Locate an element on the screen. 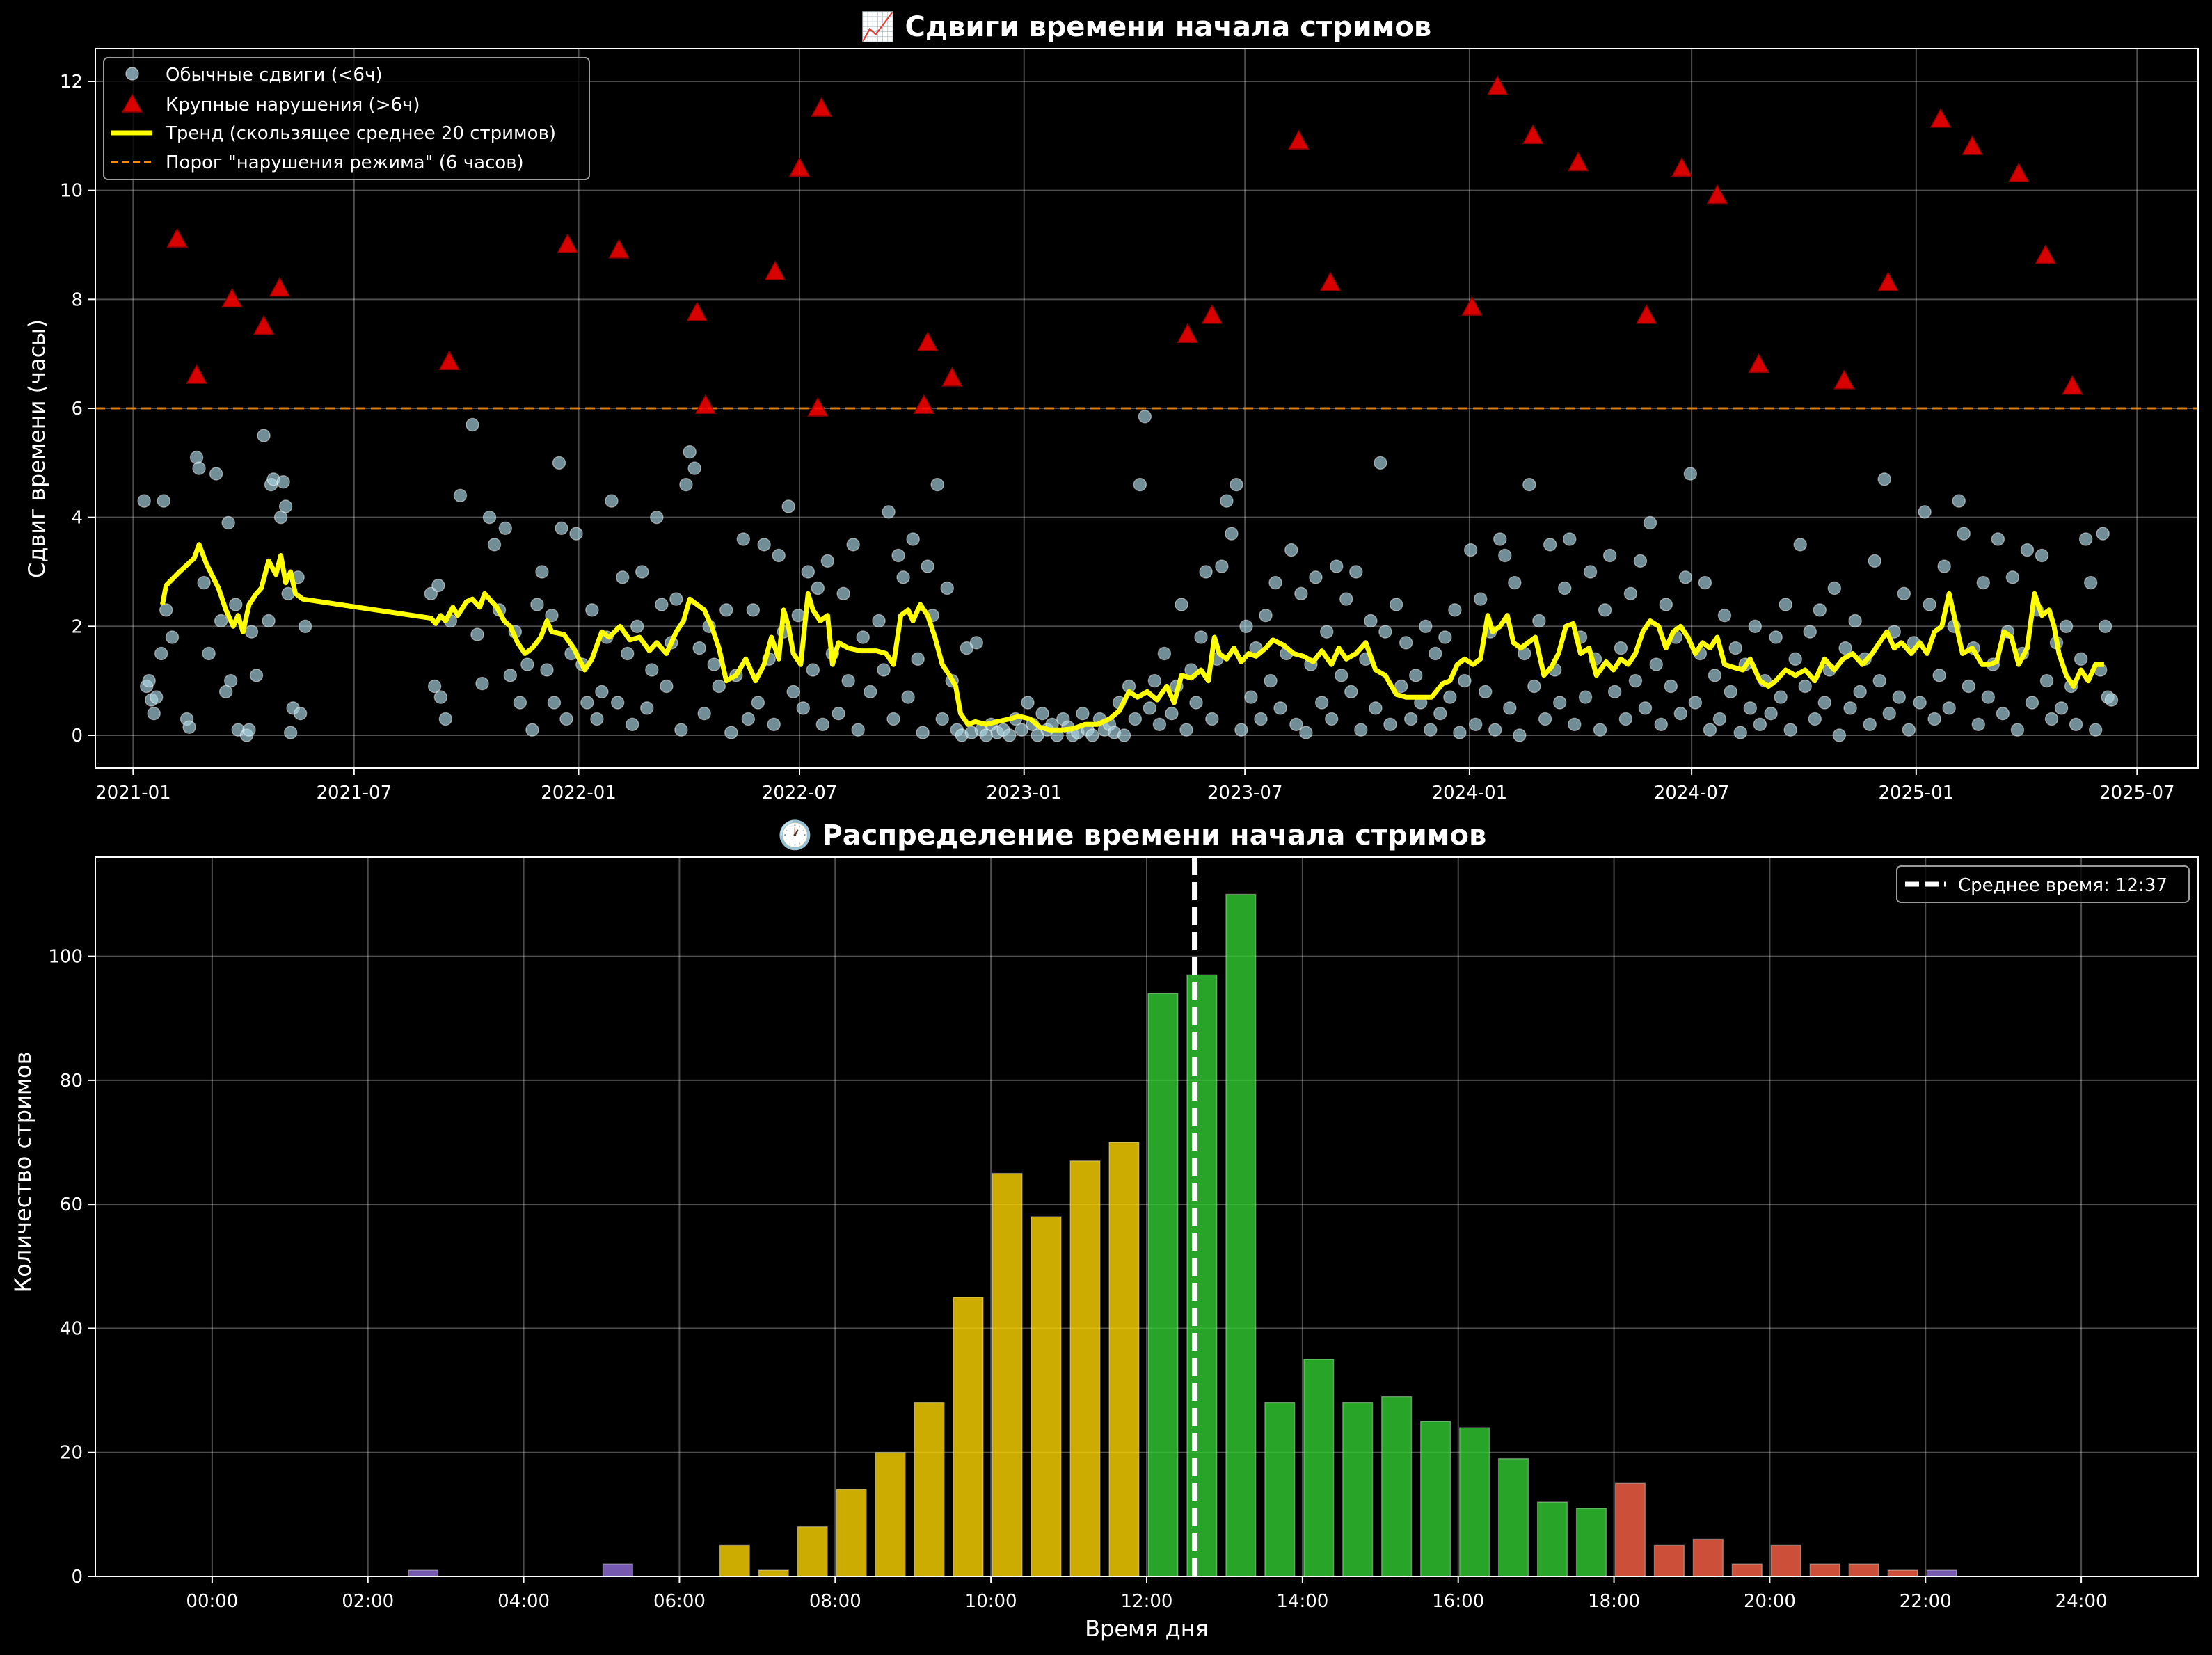 Image resolution: width=2212 pixels, height=1655 pixels. legend-item-normal: Обычные сдвиги (<6ч) is located at coordinates (253, 75).